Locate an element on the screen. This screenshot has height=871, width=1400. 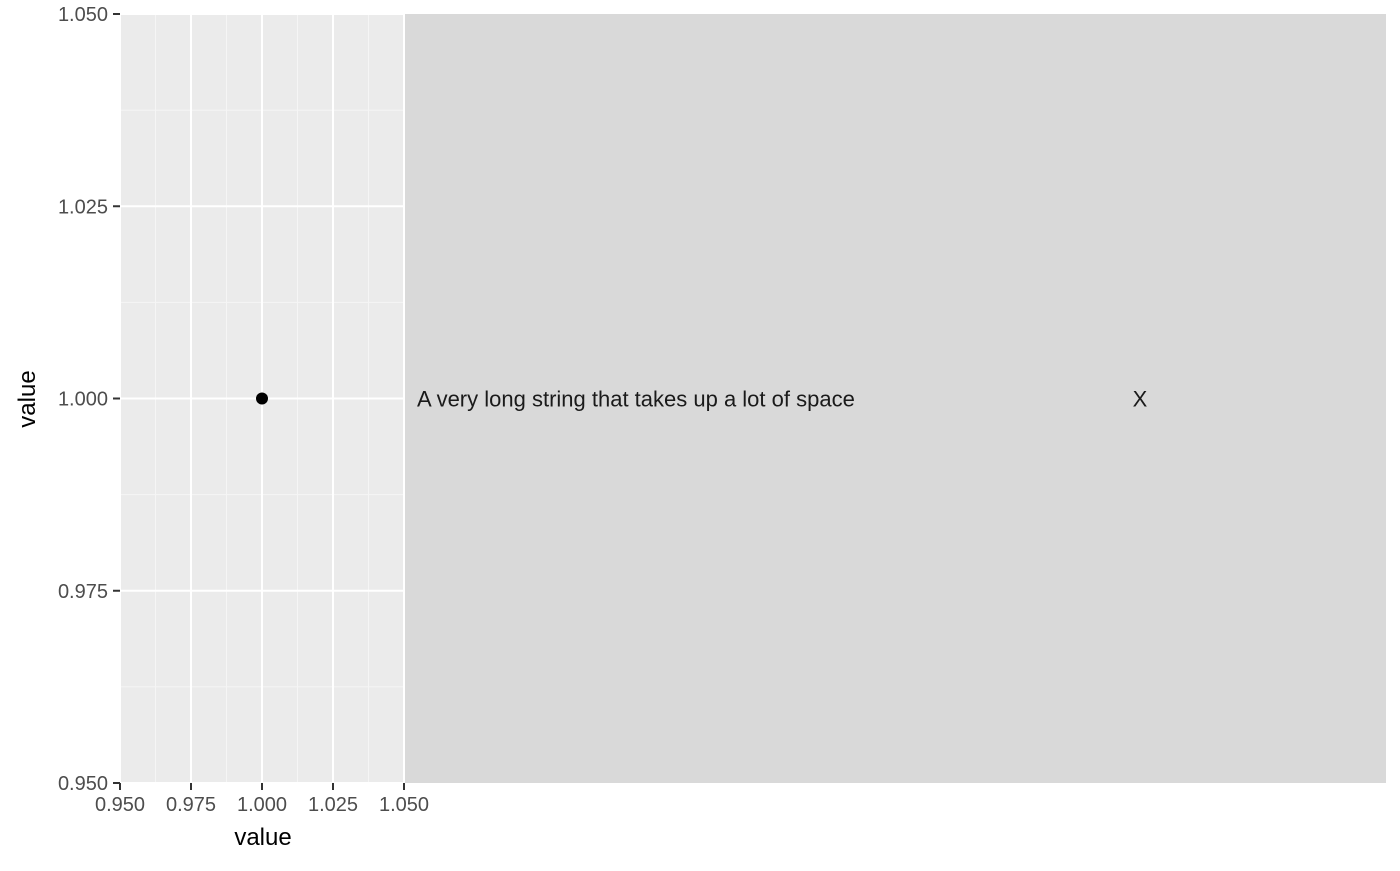
x-tick-label: 1.025 is located at coordinates (333, 805).